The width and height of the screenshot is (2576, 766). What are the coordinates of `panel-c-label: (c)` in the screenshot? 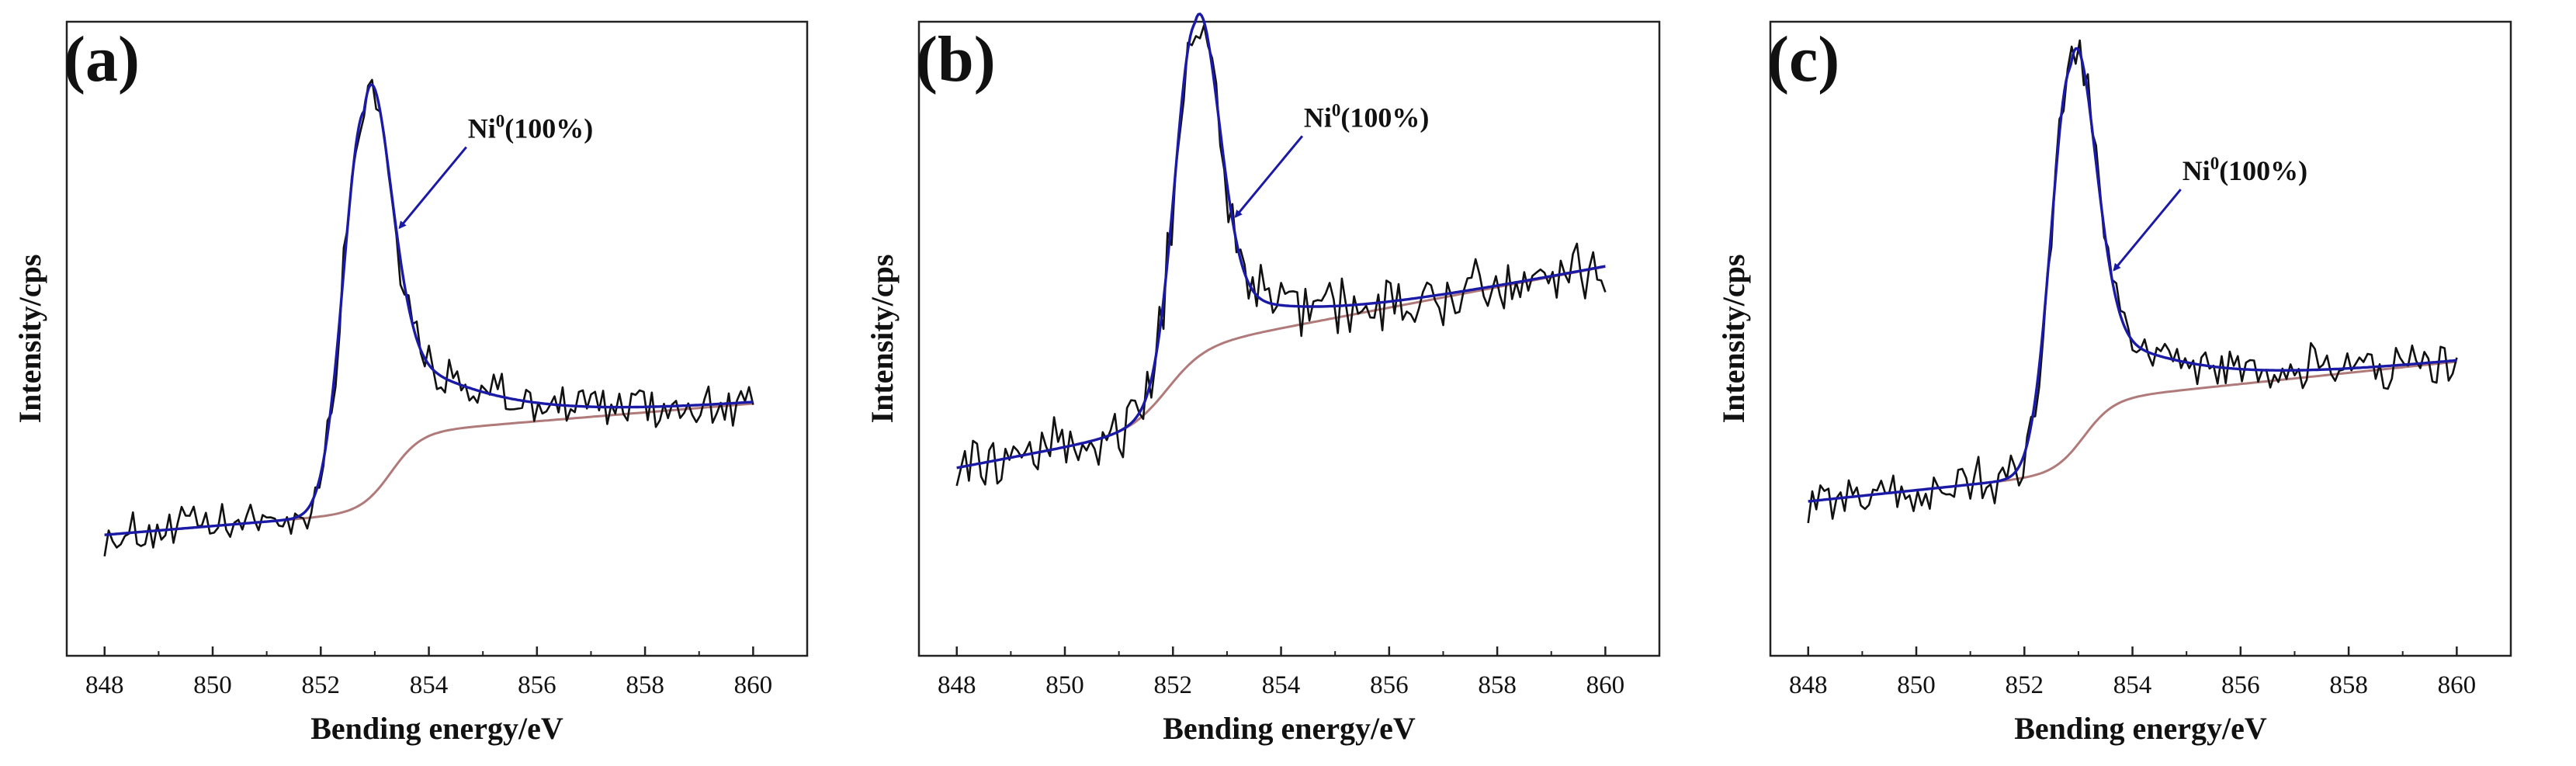 It's located at (1803, 59).